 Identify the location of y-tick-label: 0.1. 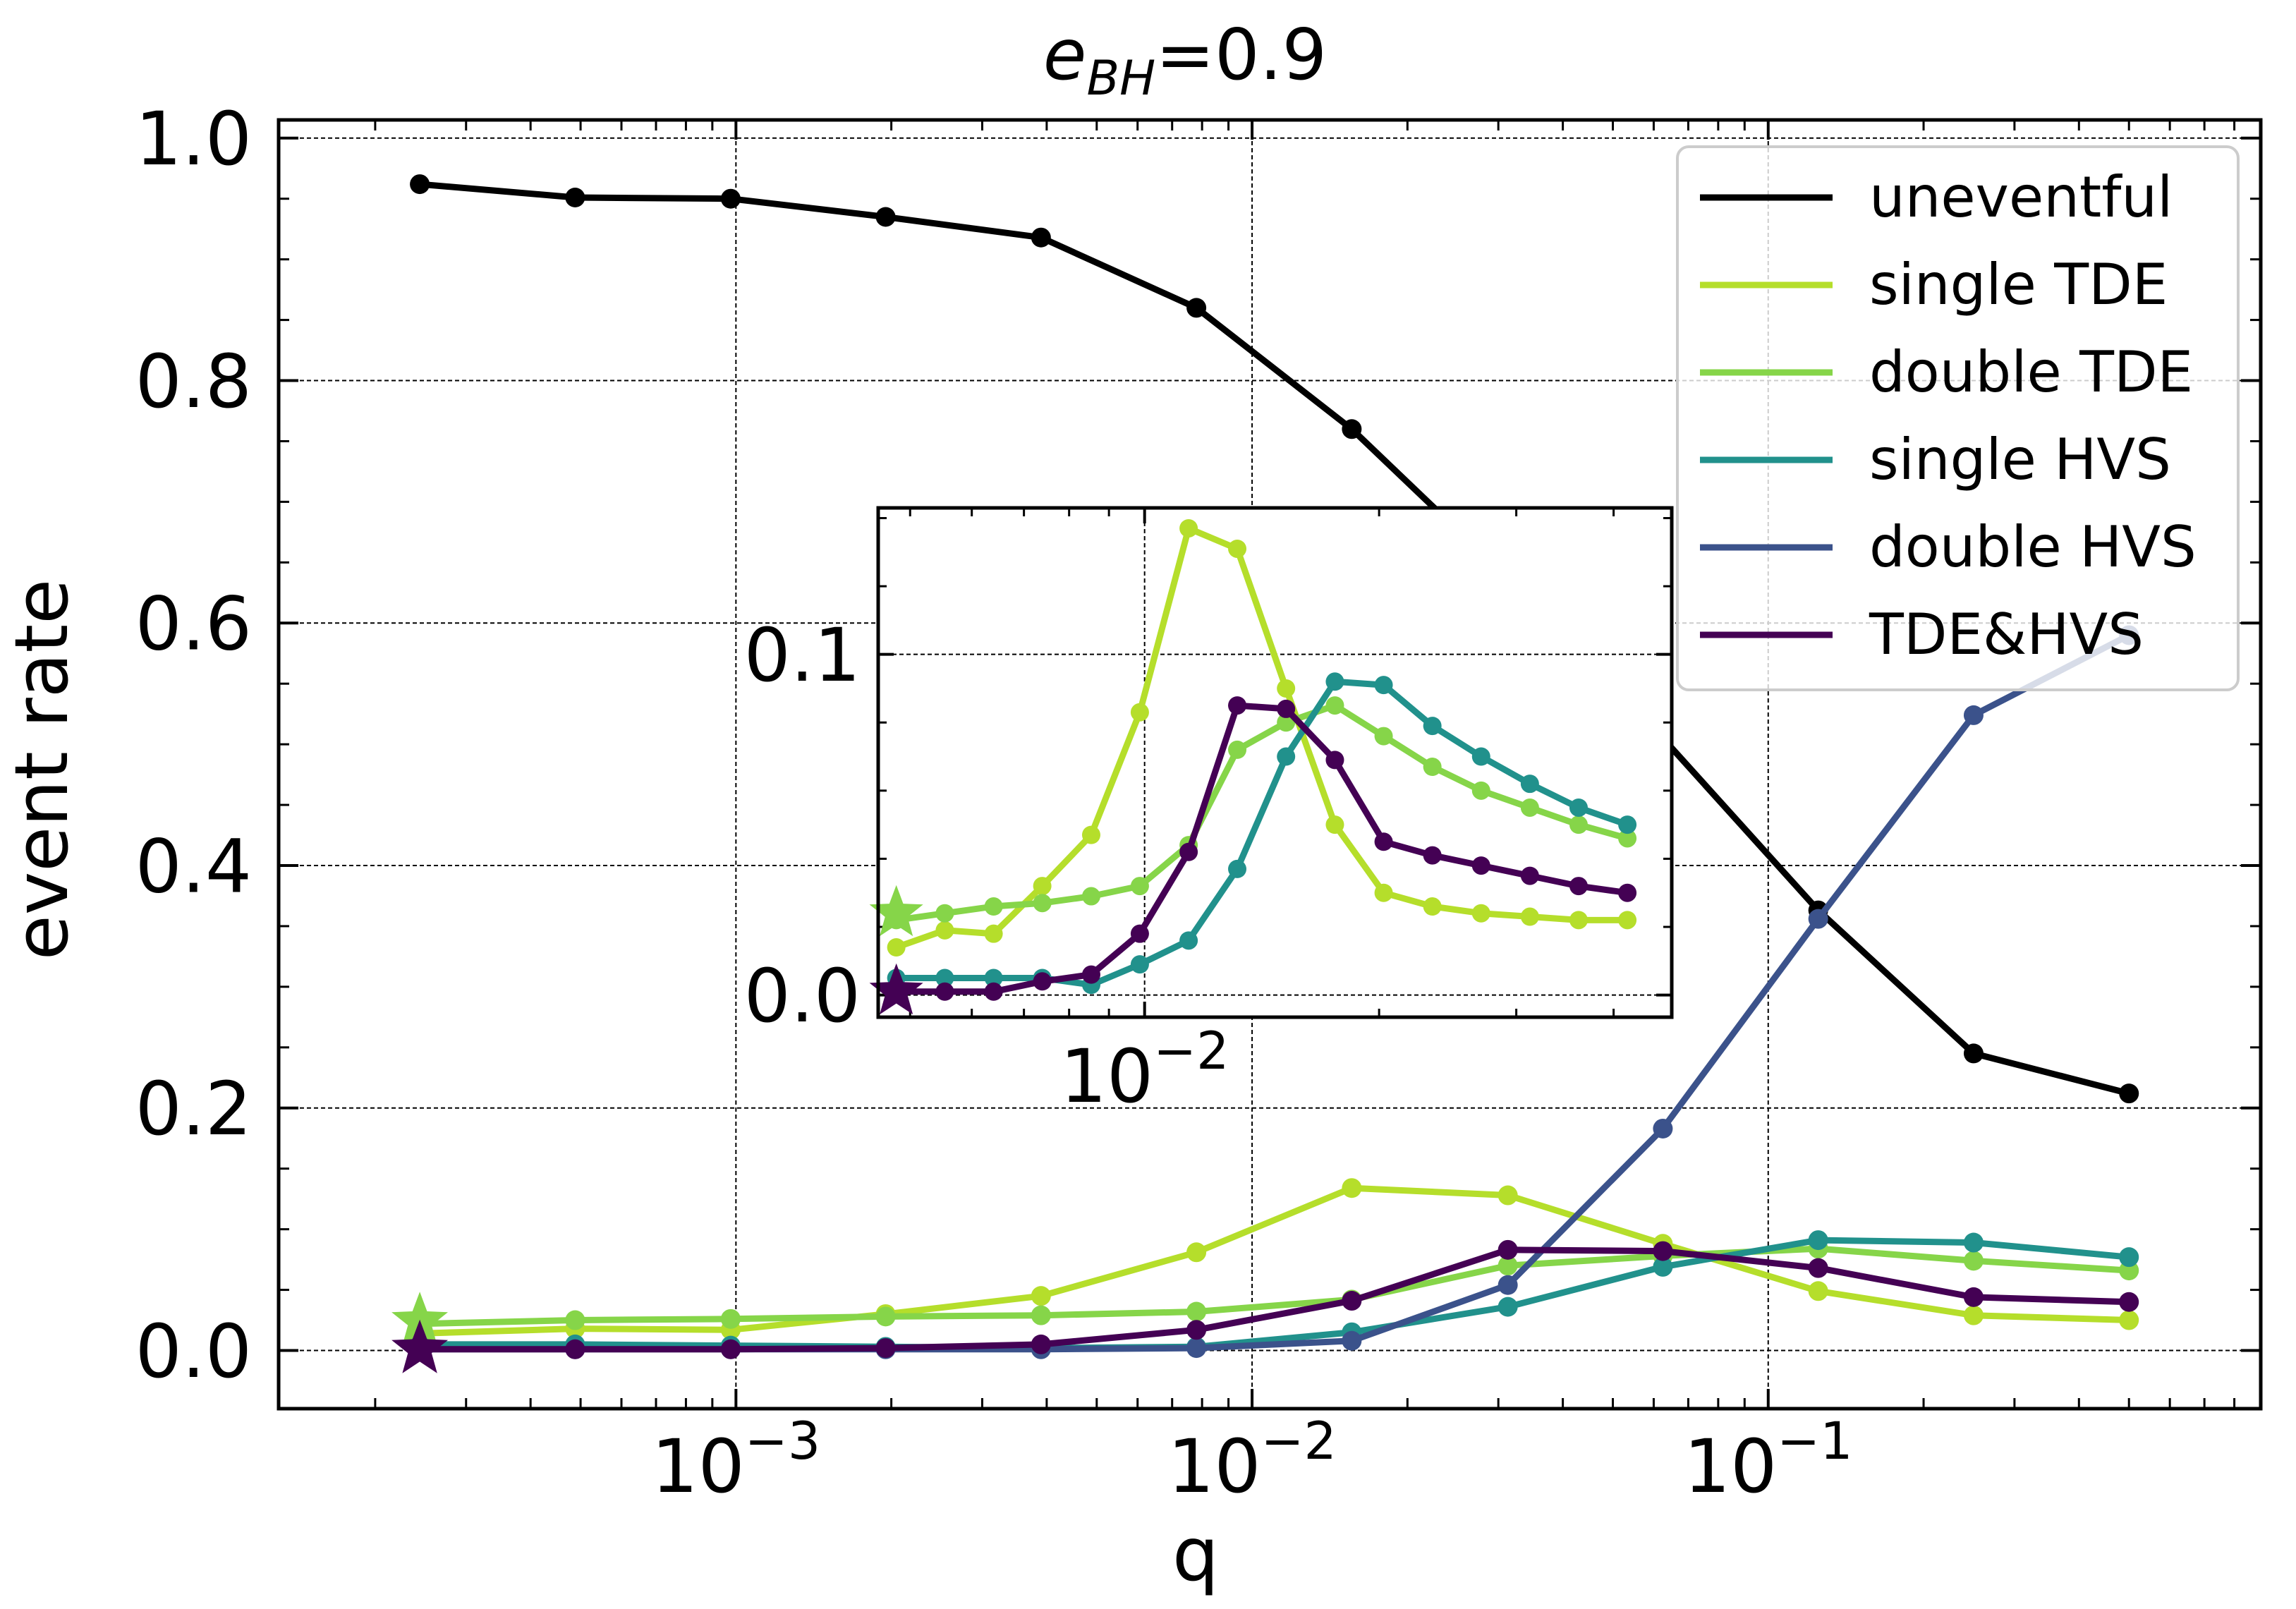
(802, 655).